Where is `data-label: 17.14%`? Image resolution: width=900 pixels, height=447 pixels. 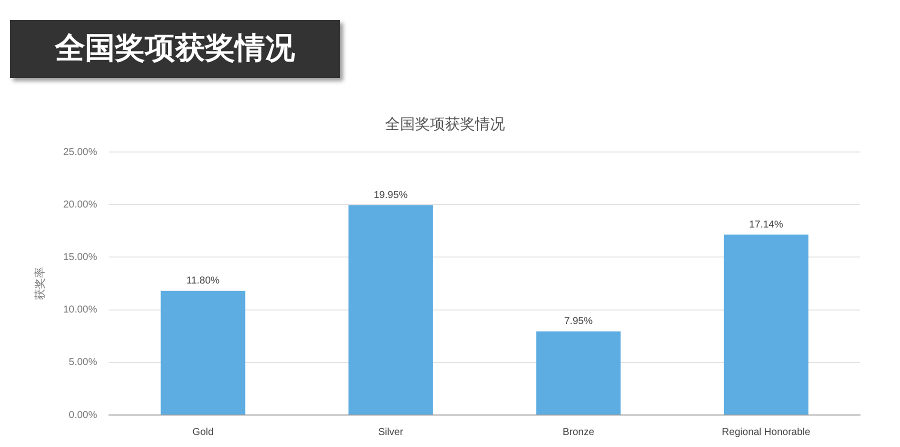 data-label: 17.14% is located at coordinates (766, 224).